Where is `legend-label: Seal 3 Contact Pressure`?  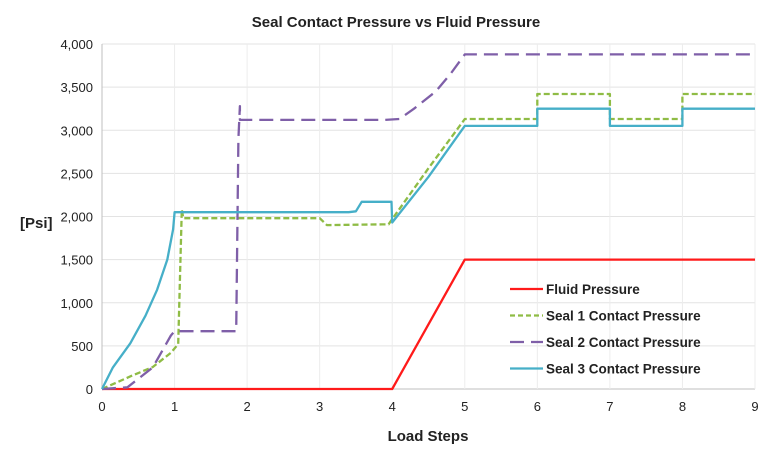 legend-label: Seal 3 Contact Pressure is located at coordinates (623, 369).